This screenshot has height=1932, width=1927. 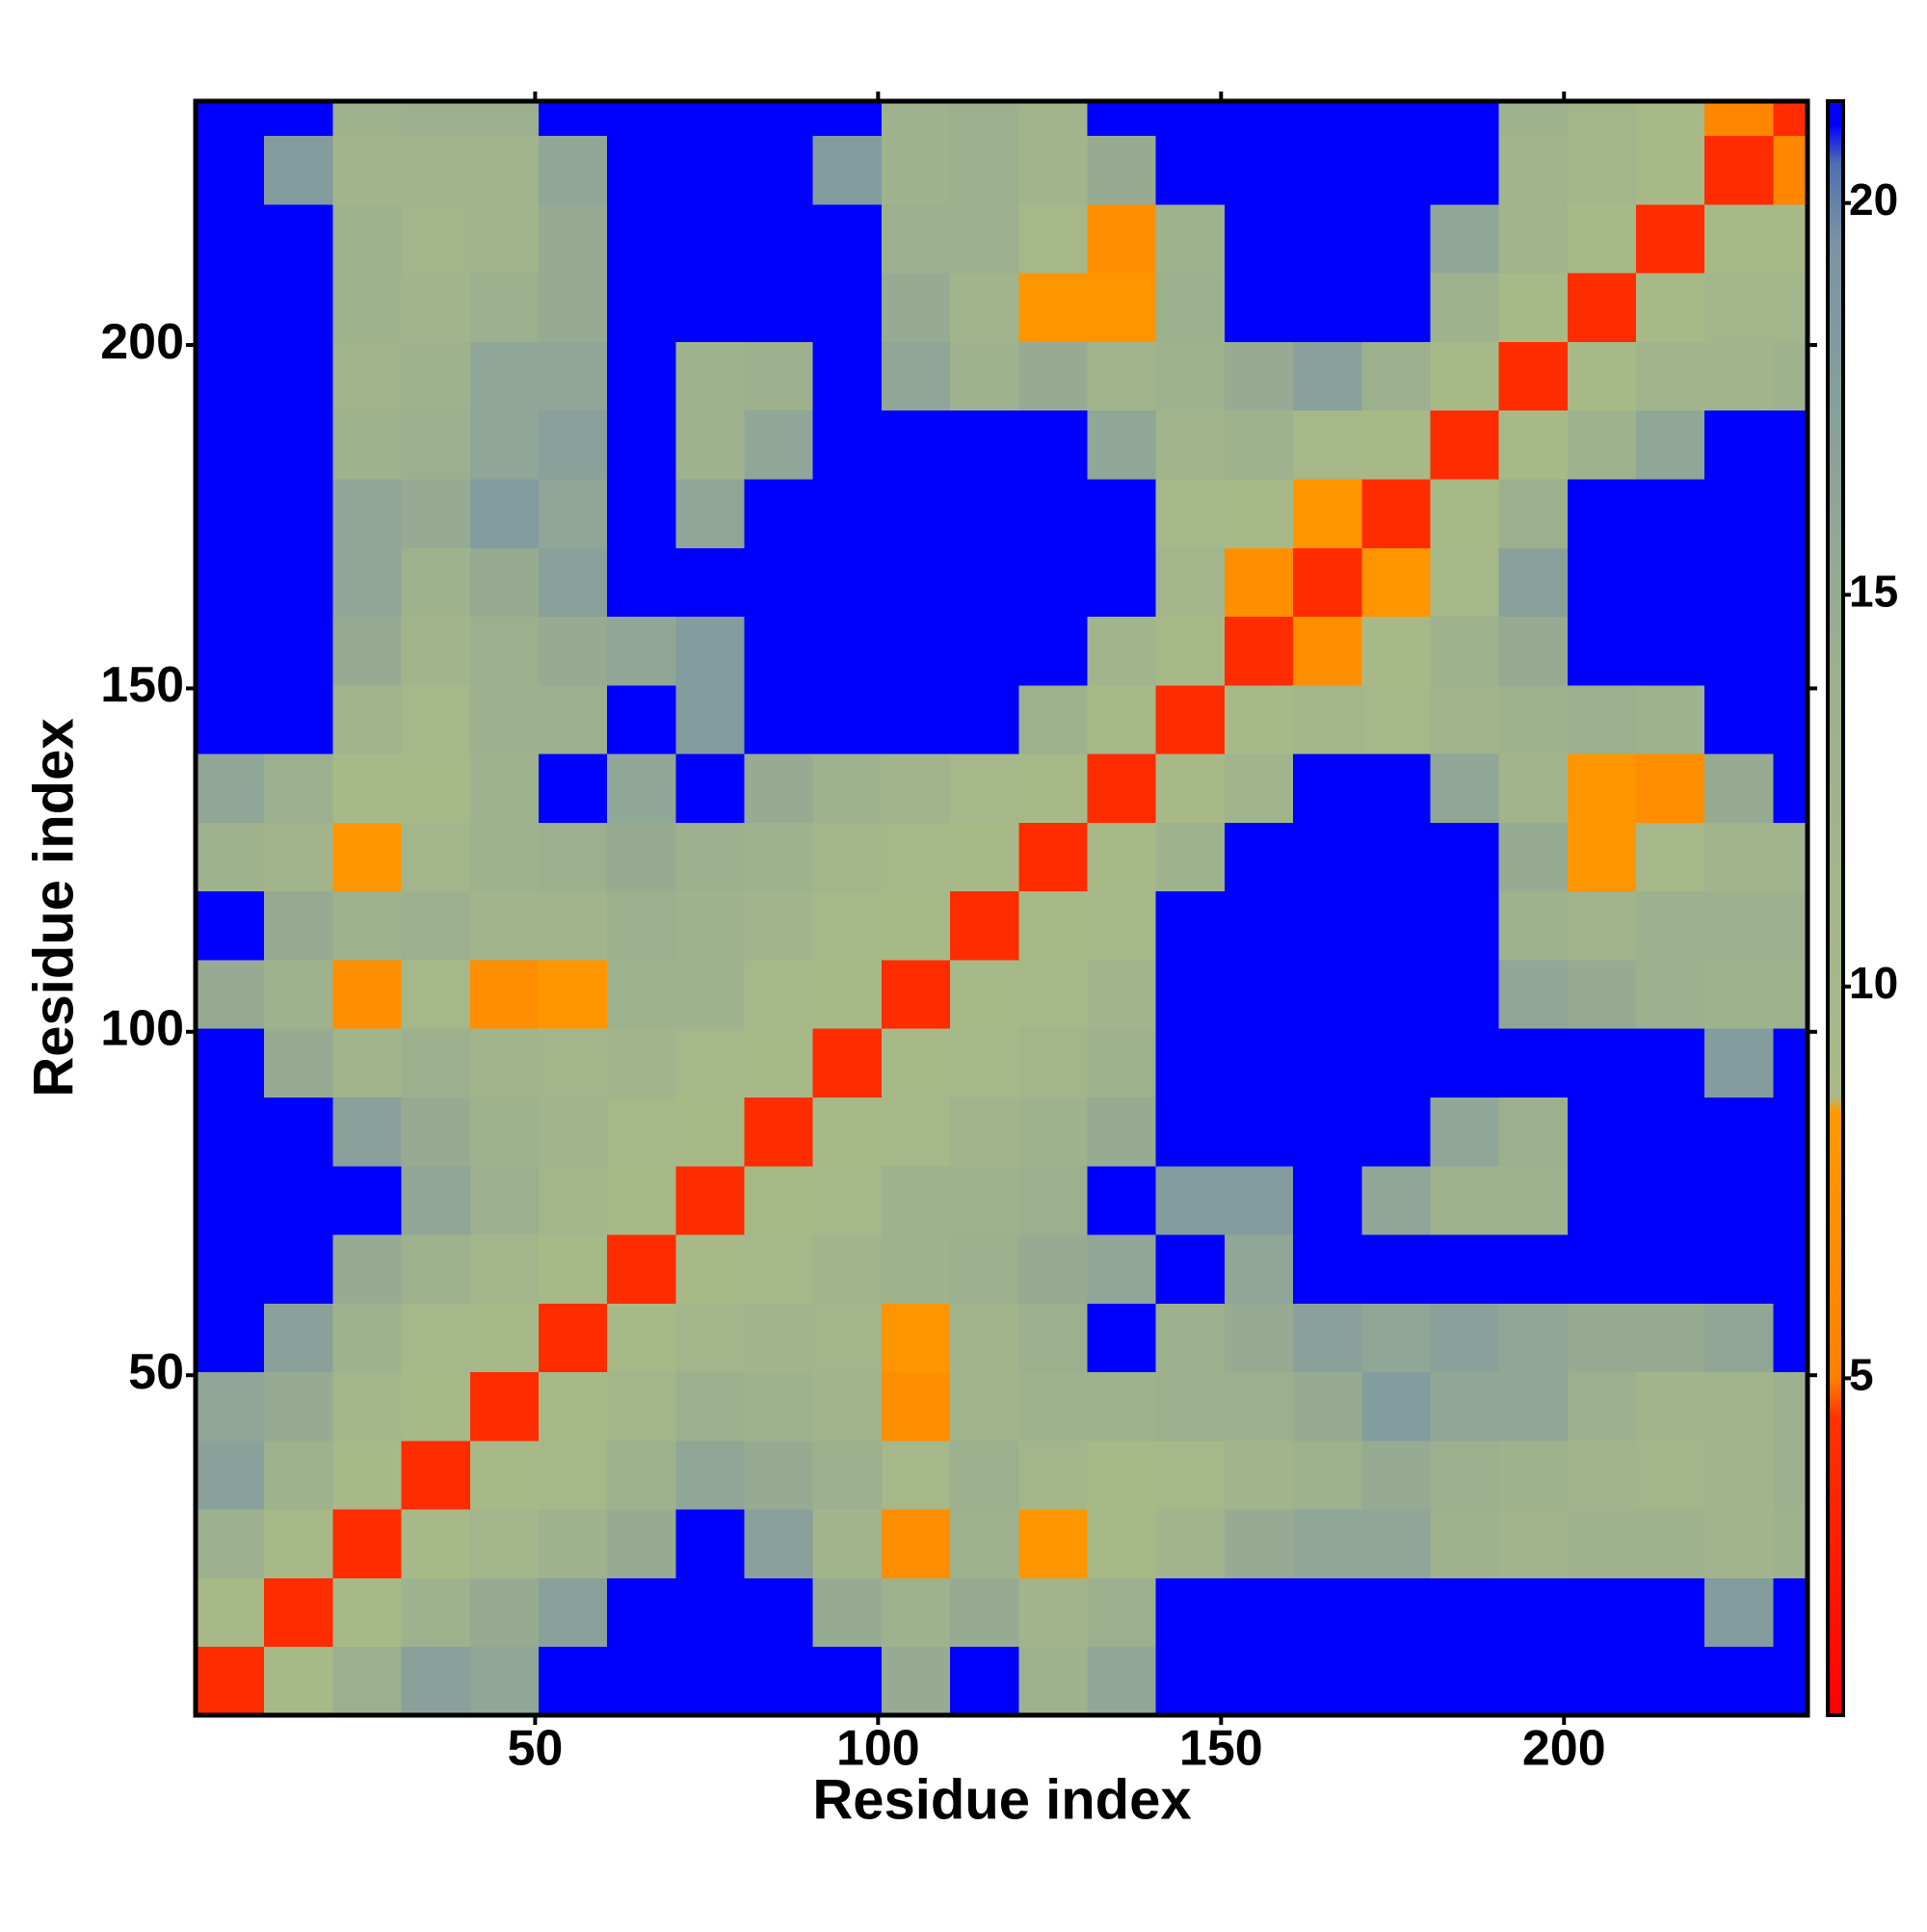 I want to click on colorbar-tick-label: 5, so click(x=1861, y=1375).